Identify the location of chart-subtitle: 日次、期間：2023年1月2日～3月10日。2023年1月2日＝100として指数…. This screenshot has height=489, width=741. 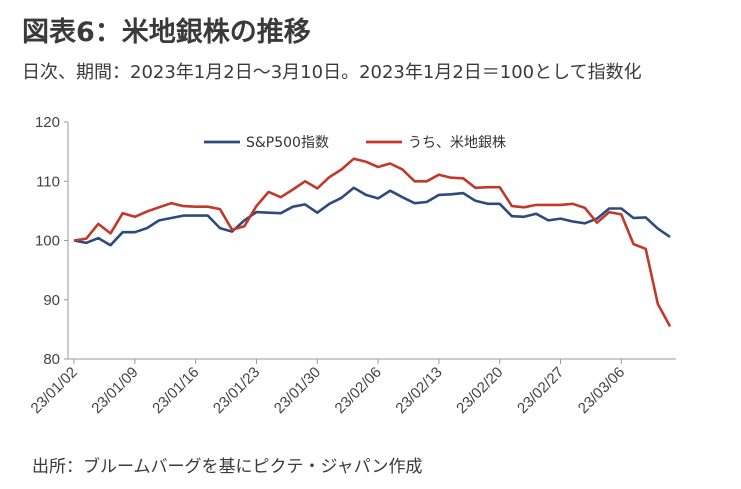
(332, 72).